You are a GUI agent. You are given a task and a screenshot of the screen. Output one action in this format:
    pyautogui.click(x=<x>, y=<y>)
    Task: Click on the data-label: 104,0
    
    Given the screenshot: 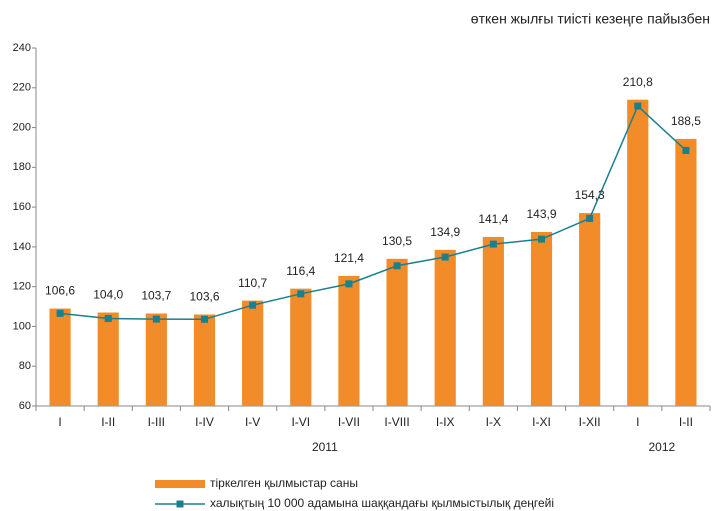 What is the action you would take?
    pyautogui.click(x=108, y=295)
    